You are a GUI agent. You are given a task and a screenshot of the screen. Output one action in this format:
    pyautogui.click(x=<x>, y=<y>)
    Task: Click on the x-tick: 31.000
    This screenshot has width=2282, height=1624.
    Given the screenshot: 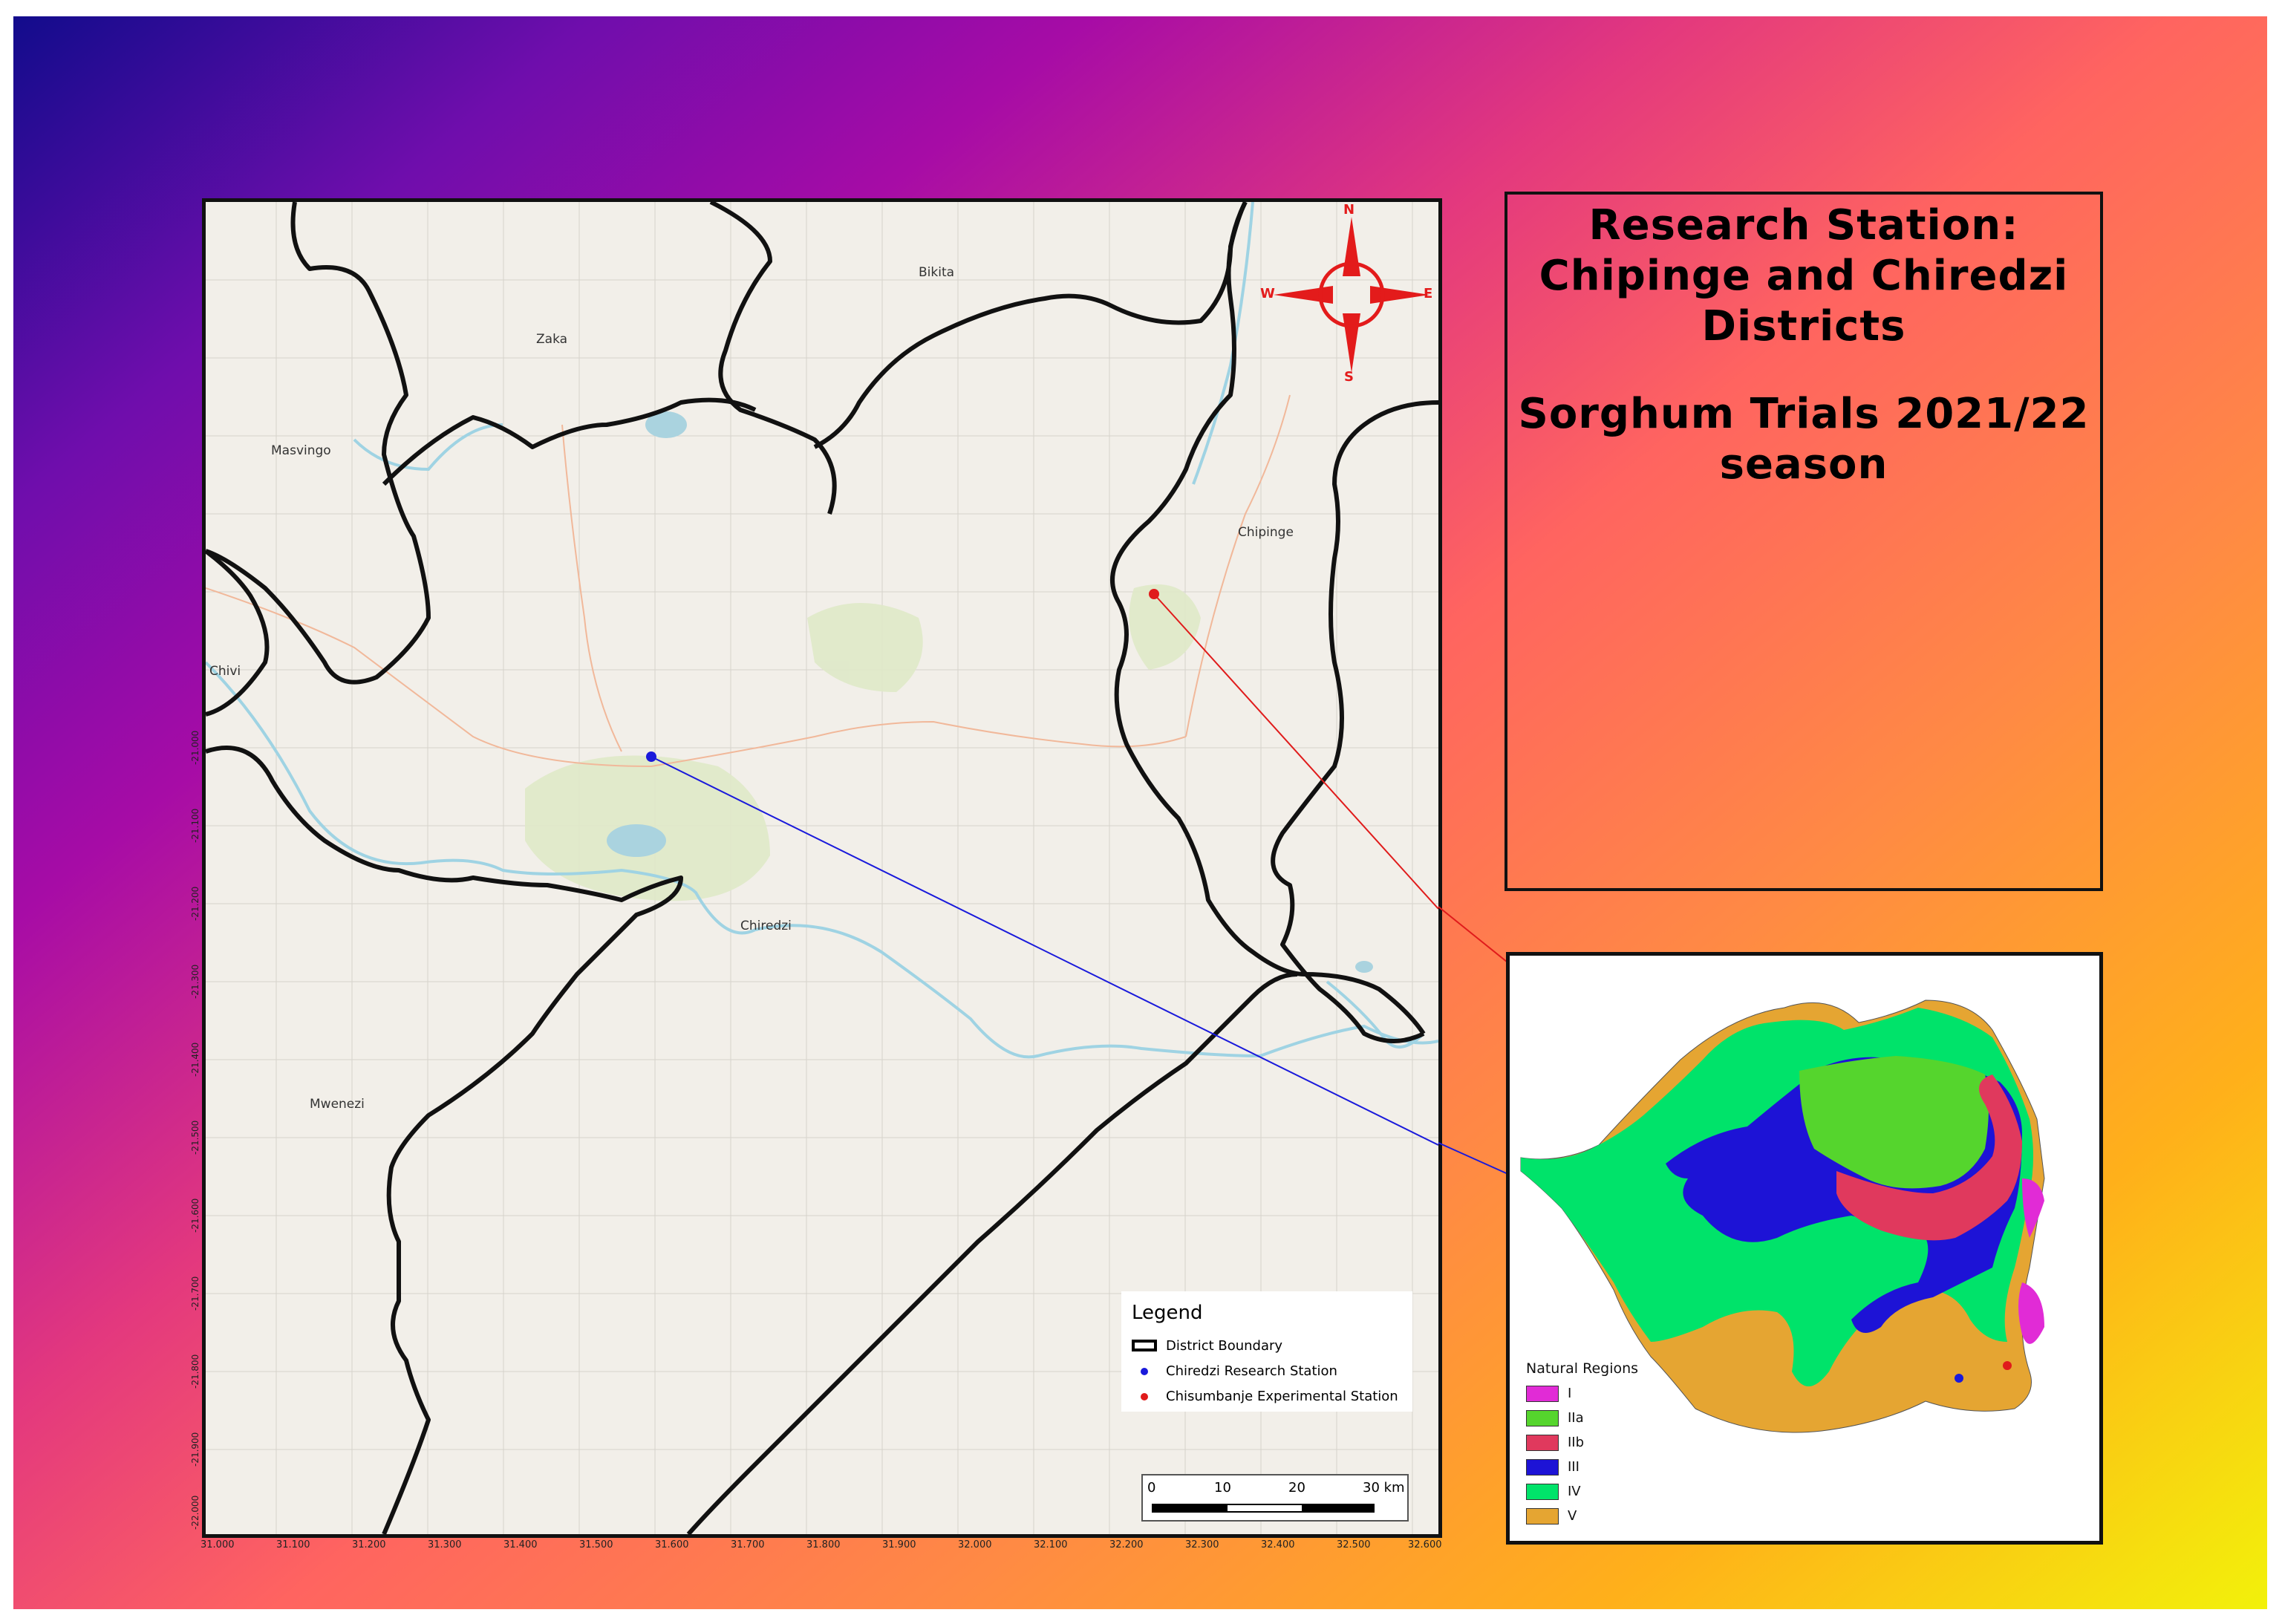 What is the action you would take?
    pyautogui.click(x=218, y=1544)
    